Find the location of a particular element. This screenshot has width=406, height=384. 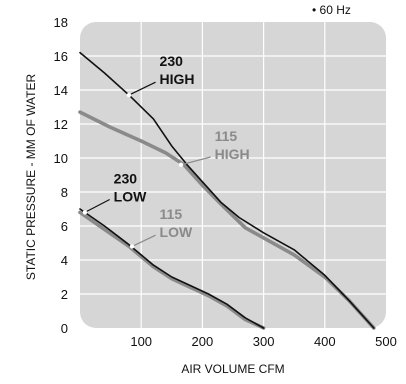

y-tick-label: 8 is located at coordinates (64, 192).